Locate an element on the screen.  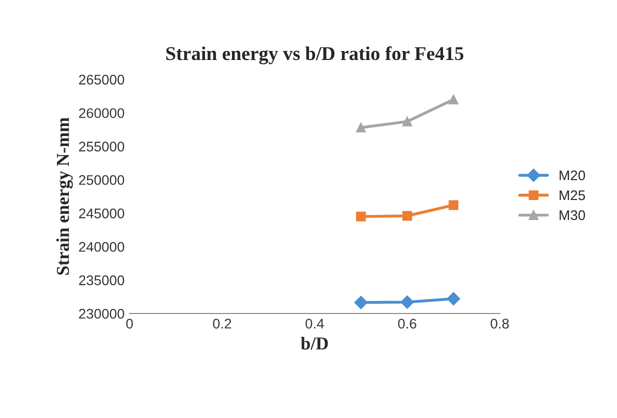
y-tick-label: 250000 is located at coordinates (101, 180).